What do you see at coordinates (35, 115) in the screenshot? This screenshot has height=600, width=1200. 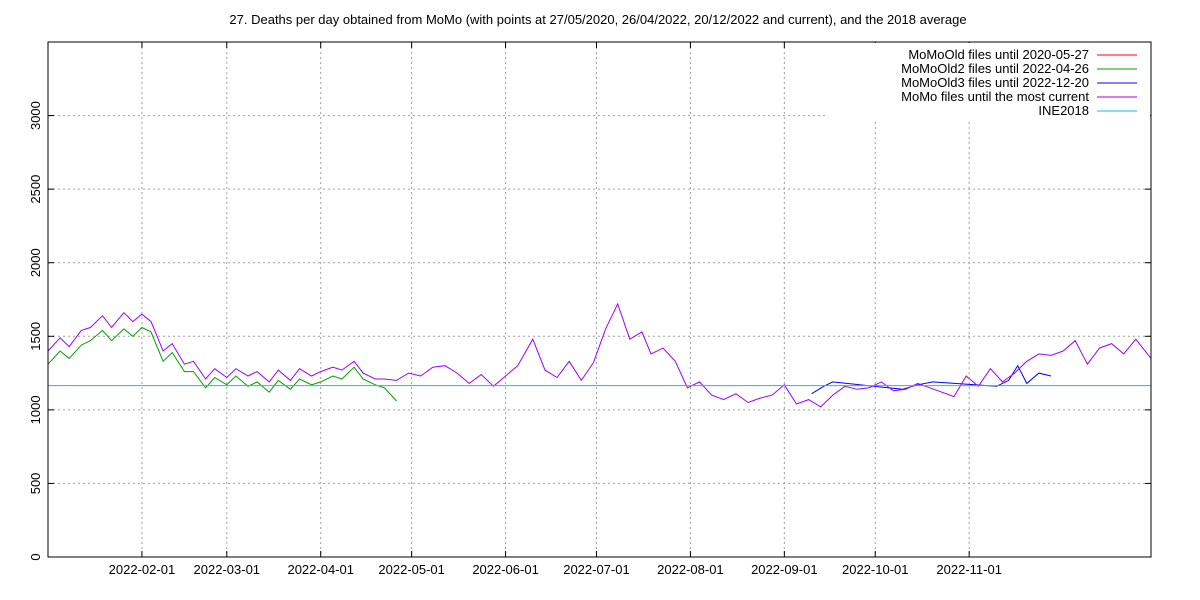 I see `y-tick-label: 3000` at bounding box center [35, 115].